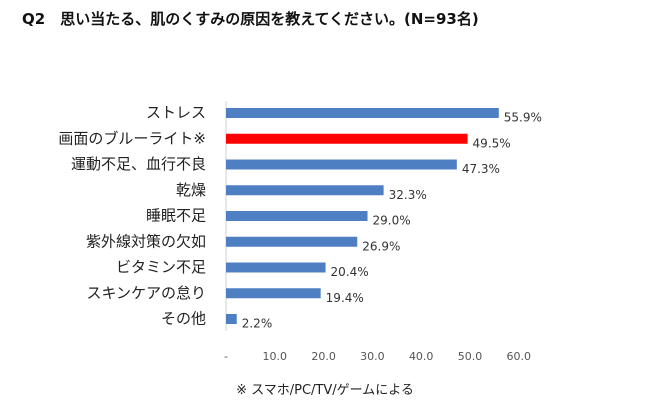 The image size is (650, 413). I want to click on data-label: 49.5%, so click(492, 143).